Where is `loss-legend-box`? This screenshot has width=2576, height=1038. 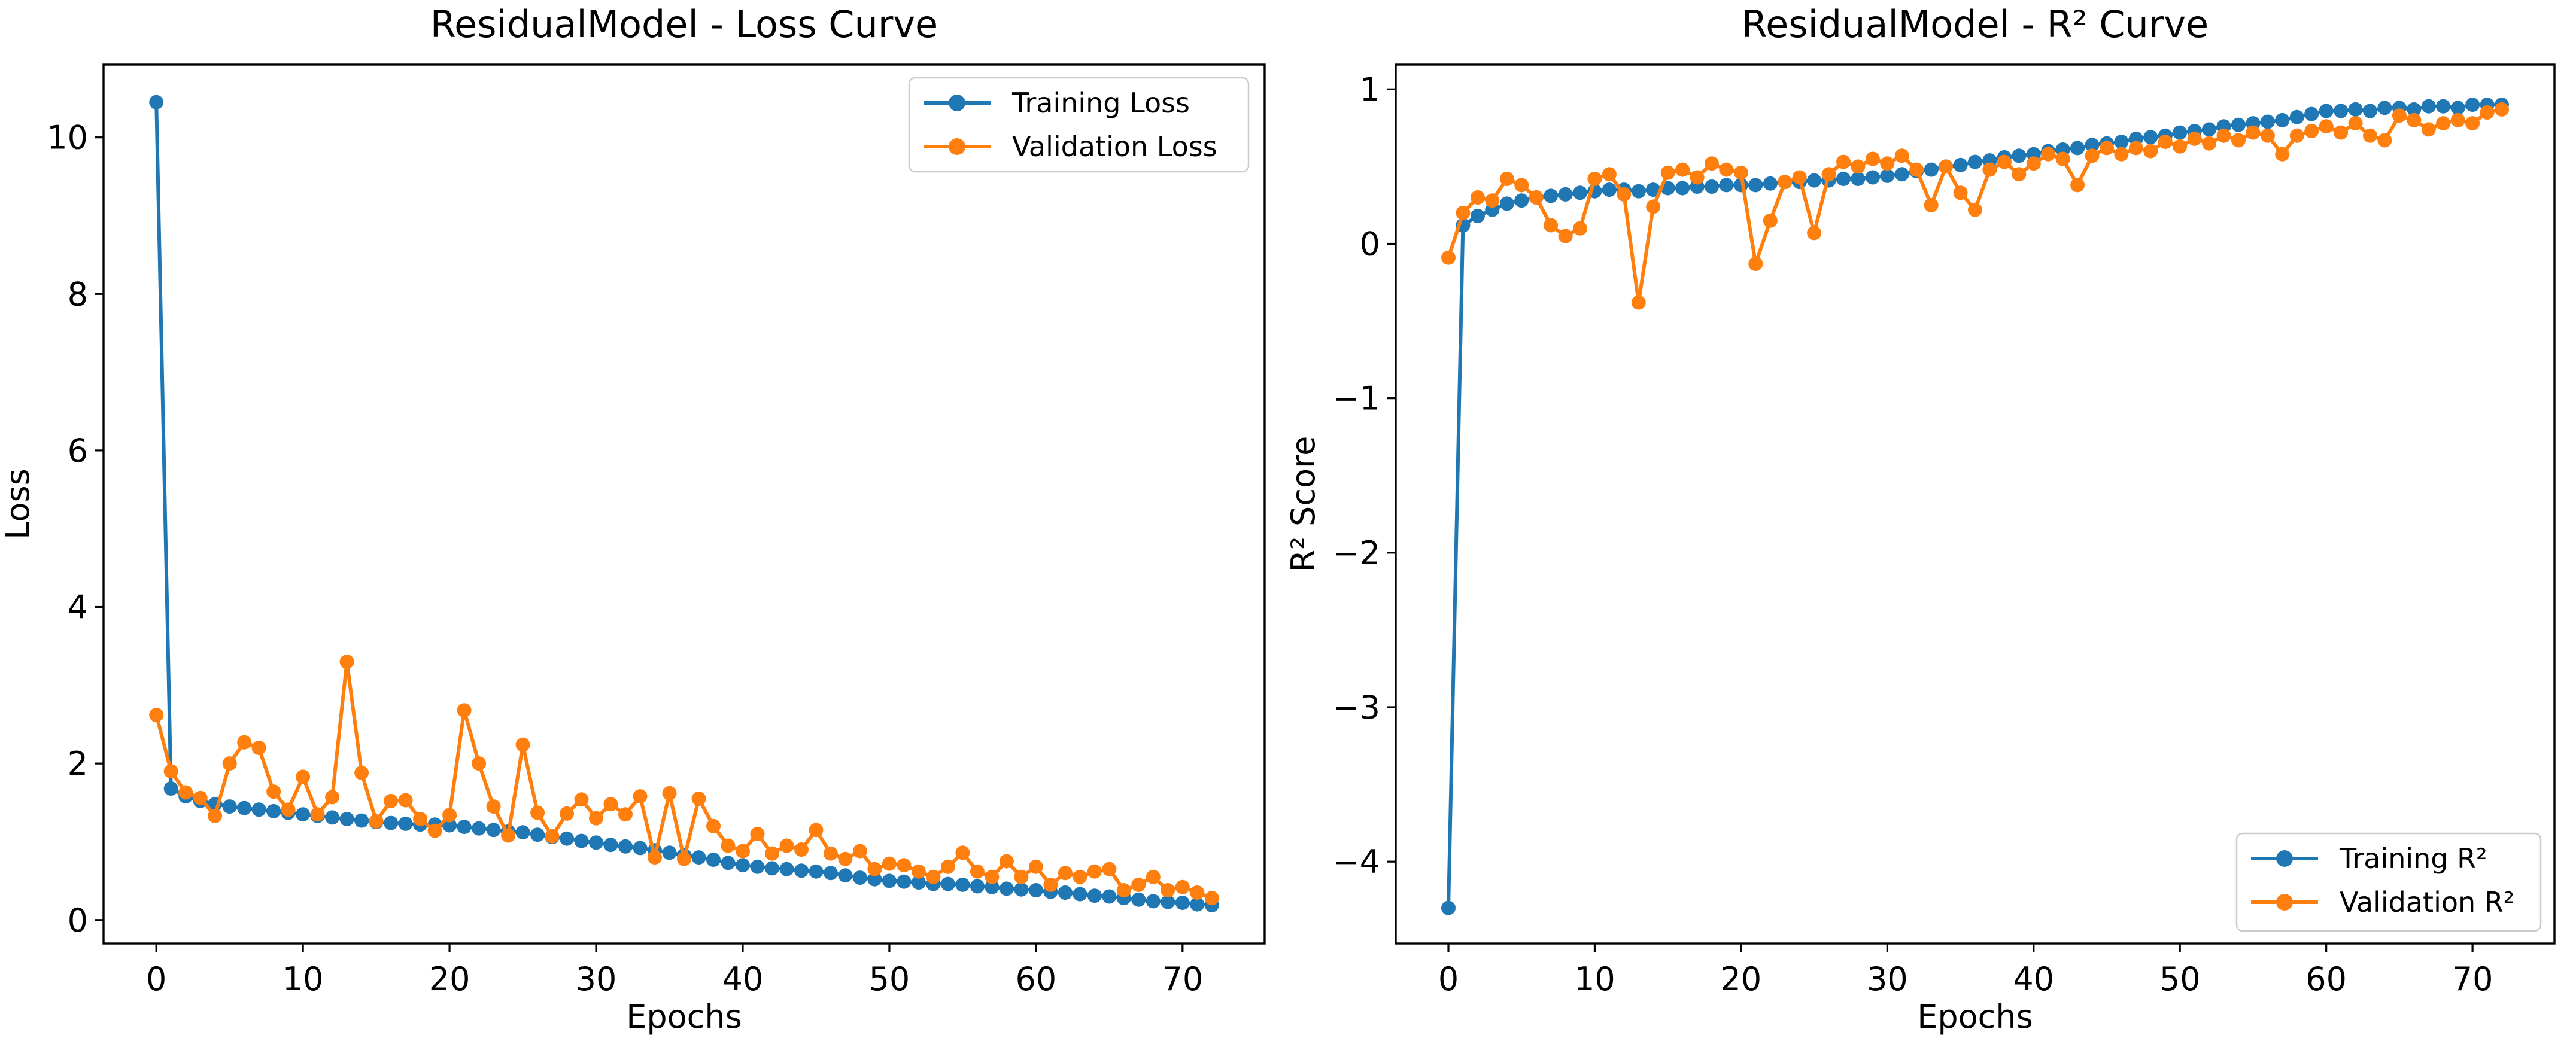
loss-legend-box is located at coordinates (1079, 125).